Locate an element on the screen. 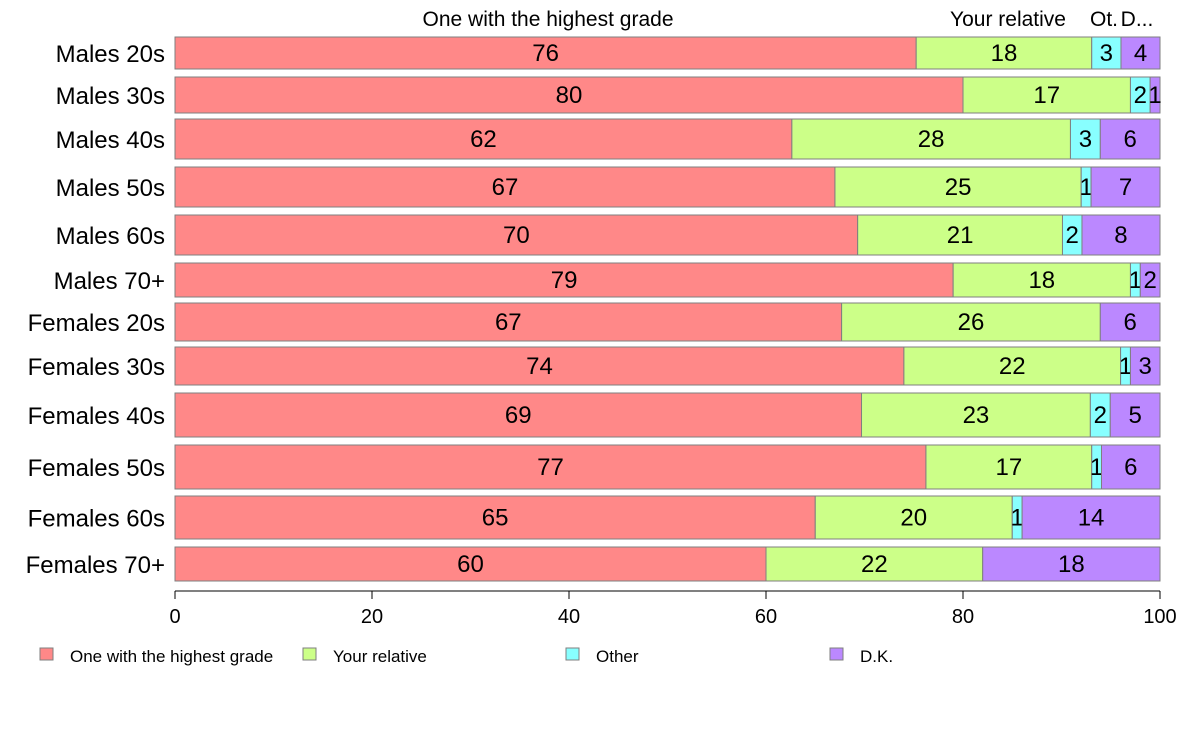  data-label-females-40s-other: 2 is located at coordinates (1100, 415).